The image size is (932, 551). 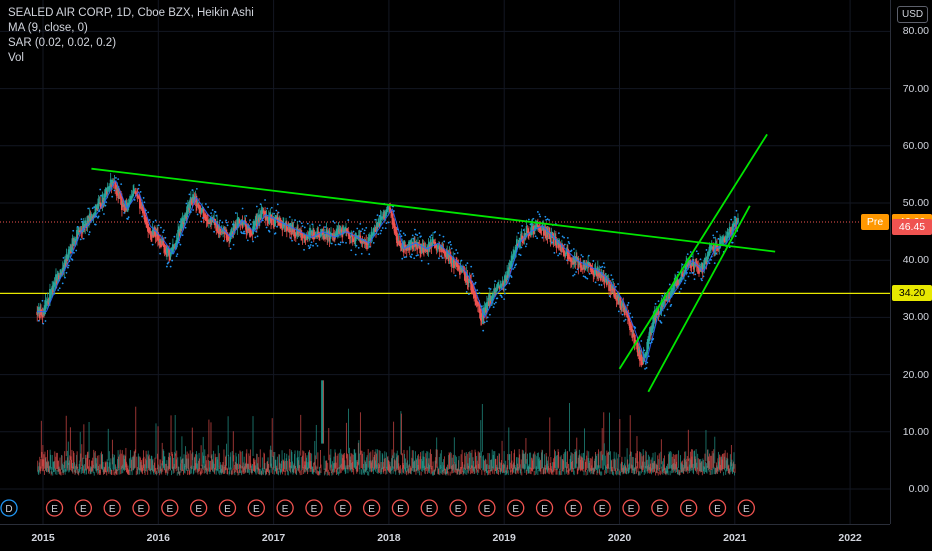 What do you see at coordinates (913, 14) in the screenshot?
I see `currency-button: USD` at bounding box center [913, 14].